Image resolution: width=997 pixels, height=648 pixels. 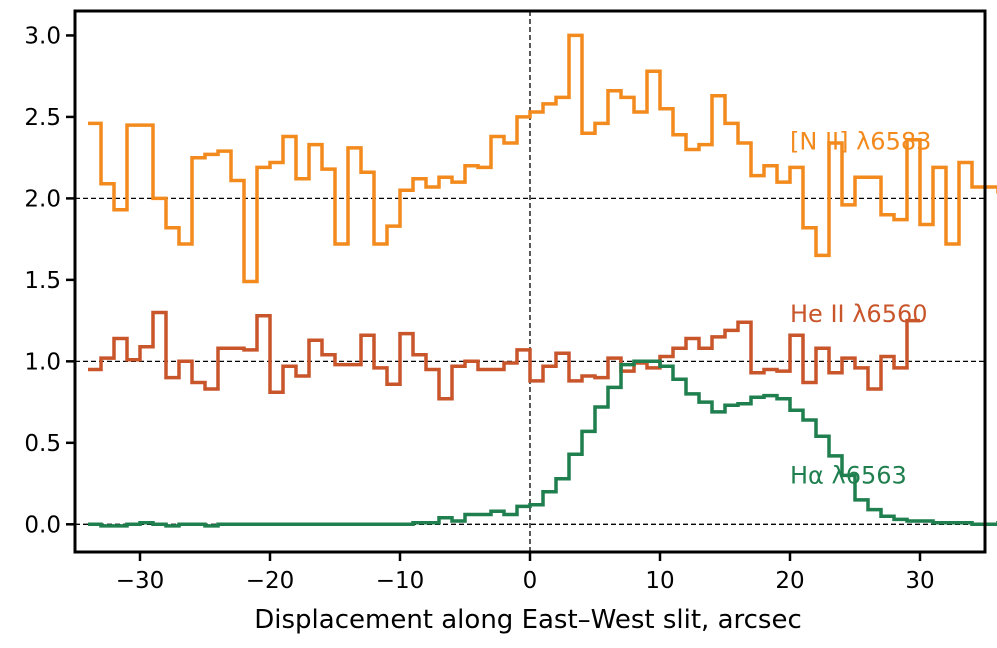 I want to click on x-tick-label: 30, so click(x=919, y=581).